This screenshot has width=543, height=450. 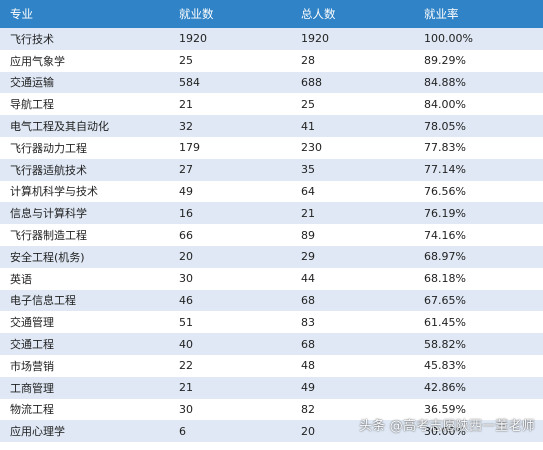 What do you see at coordinates (445, 191) in the screenshot?
I see `cell-employment-rate: 76.56%` at bounding box center [445, 191].